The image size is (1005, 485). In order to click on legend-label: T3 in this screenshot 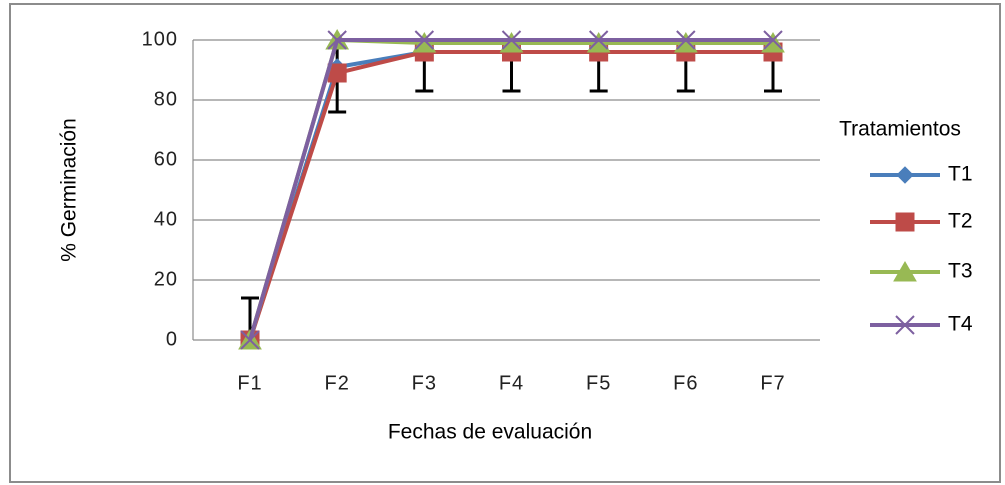, I will do `click(960, 271)`.